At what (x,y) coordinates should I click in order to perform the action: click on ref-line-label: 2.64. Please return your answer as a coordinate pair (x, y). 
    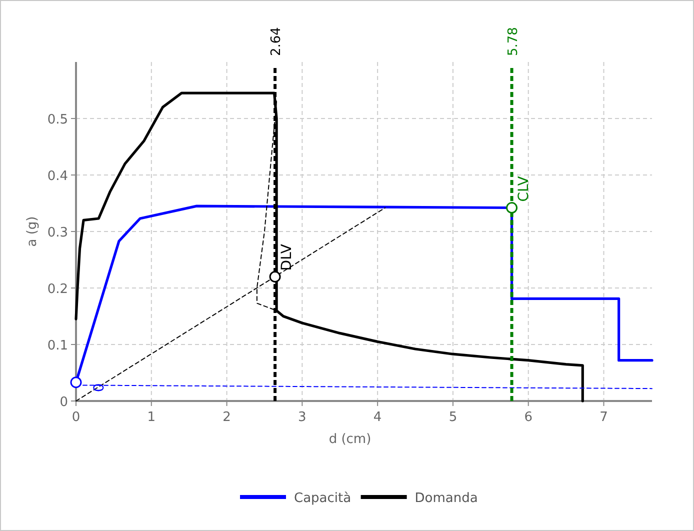
    Looking at the image, I should click on (276, 41).